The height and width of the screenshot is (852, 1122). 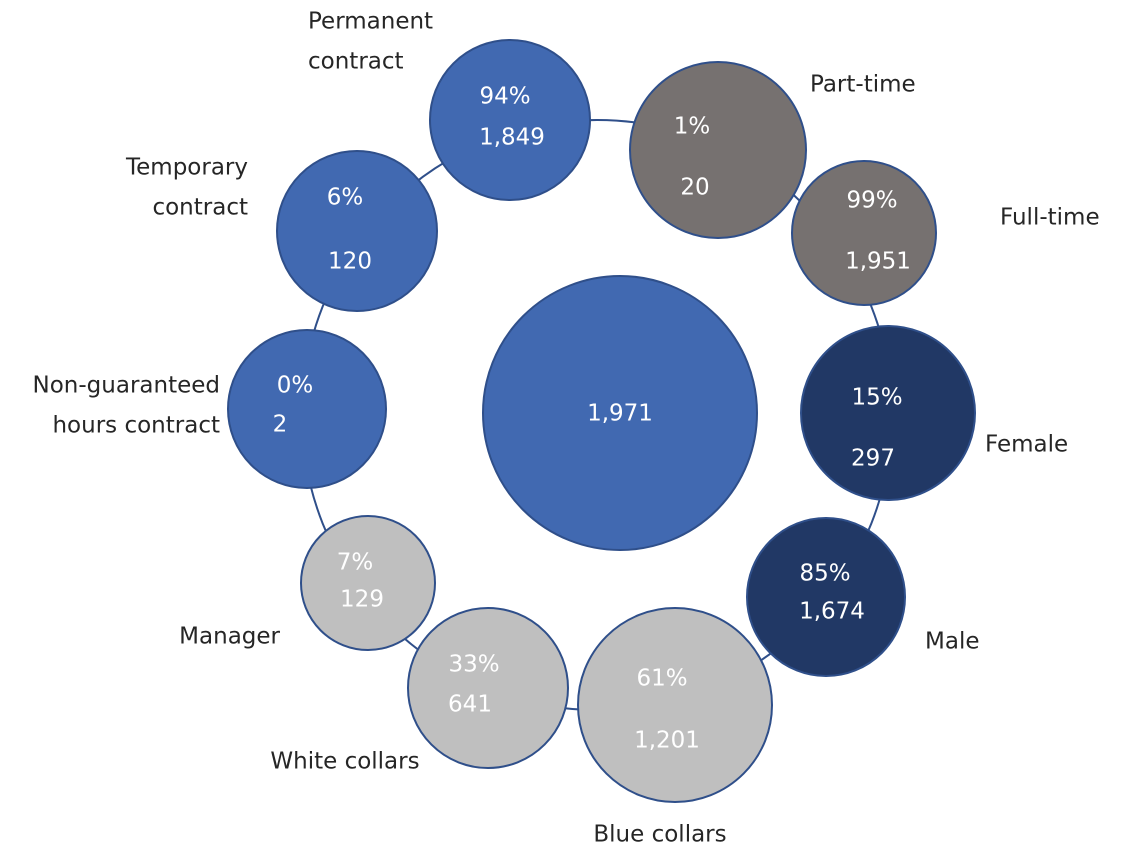 I want to click on node-percent: 0%, so click(x=295, y=386).